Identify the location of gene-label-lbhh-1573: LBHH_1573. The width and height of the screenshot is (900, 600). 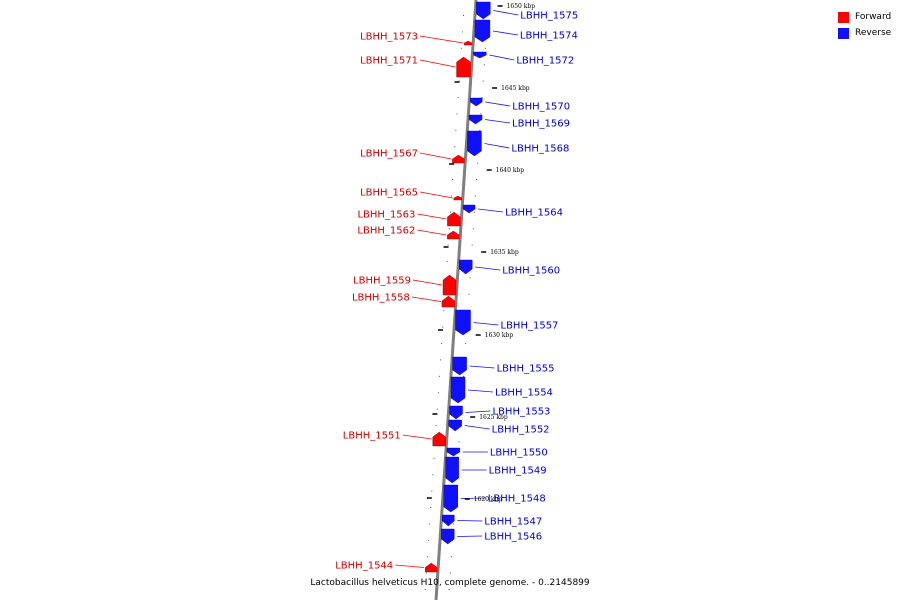
(389, 37).